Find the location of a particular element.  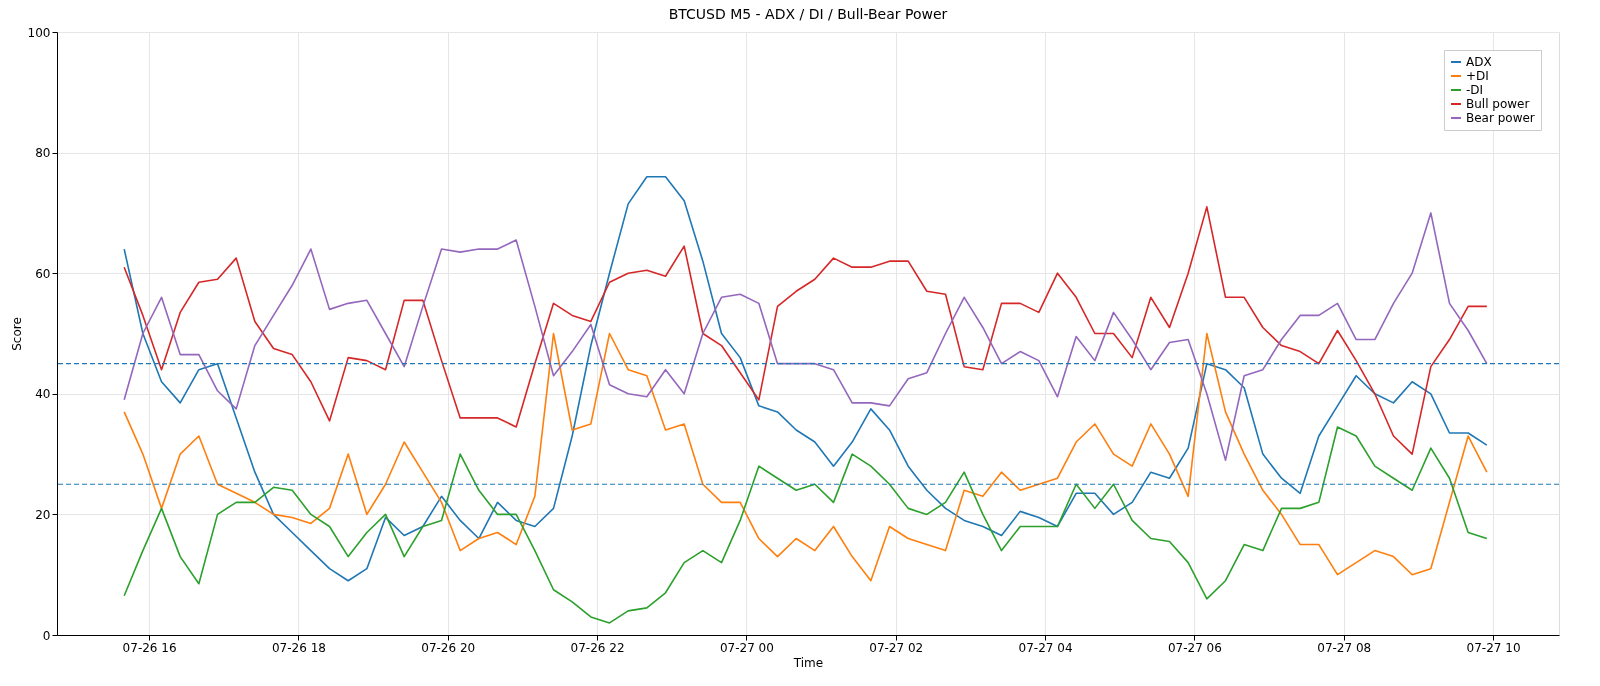

y-tick-label: 100 is located at coordinates (39, 32).